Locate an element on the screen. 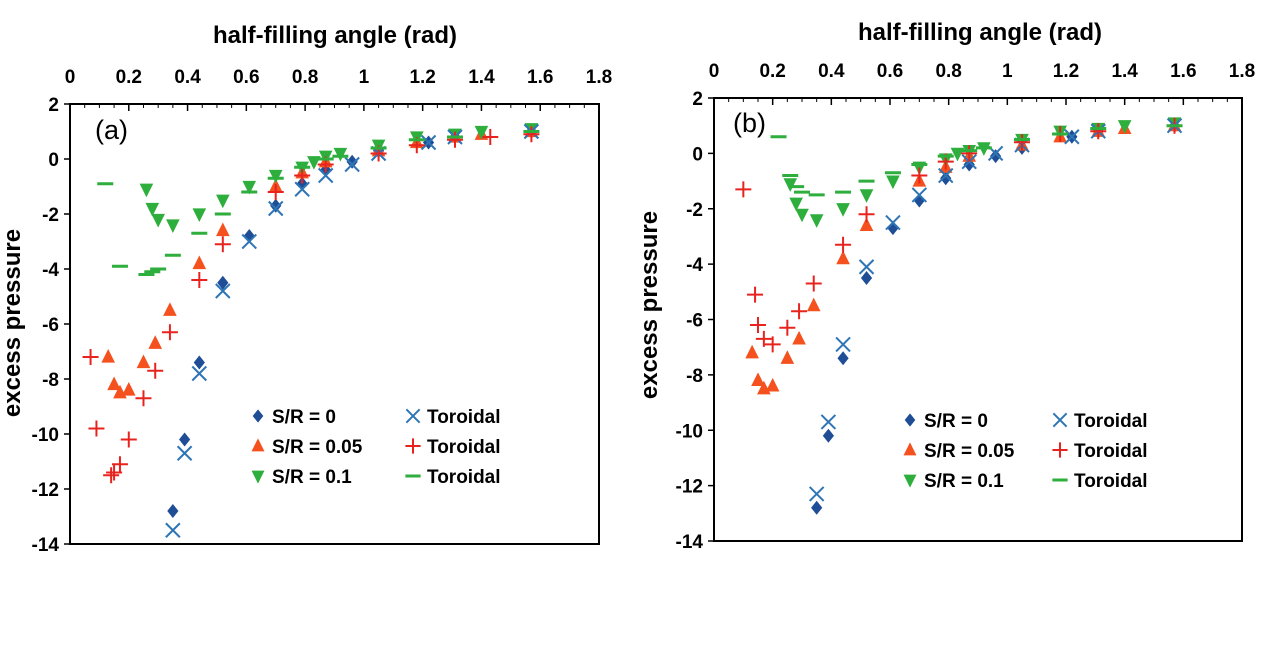 Image resolution: width=1278 pixels, height=648 pixels. legend-label: S/R = 0.05 is located at coordinates (969, 451).